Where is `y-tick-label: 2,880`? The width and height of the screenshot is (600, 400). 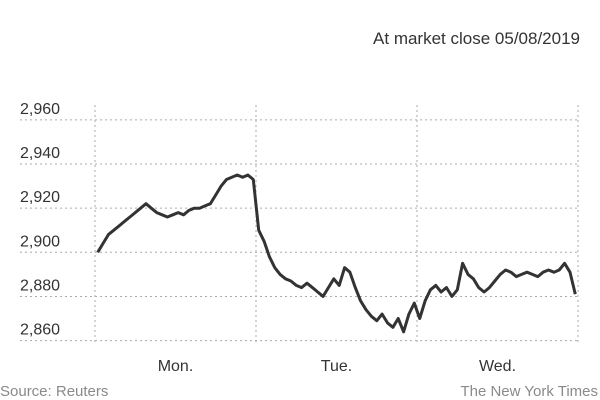
y-tick-label: 2,880 is located at coordinates (40, 285).